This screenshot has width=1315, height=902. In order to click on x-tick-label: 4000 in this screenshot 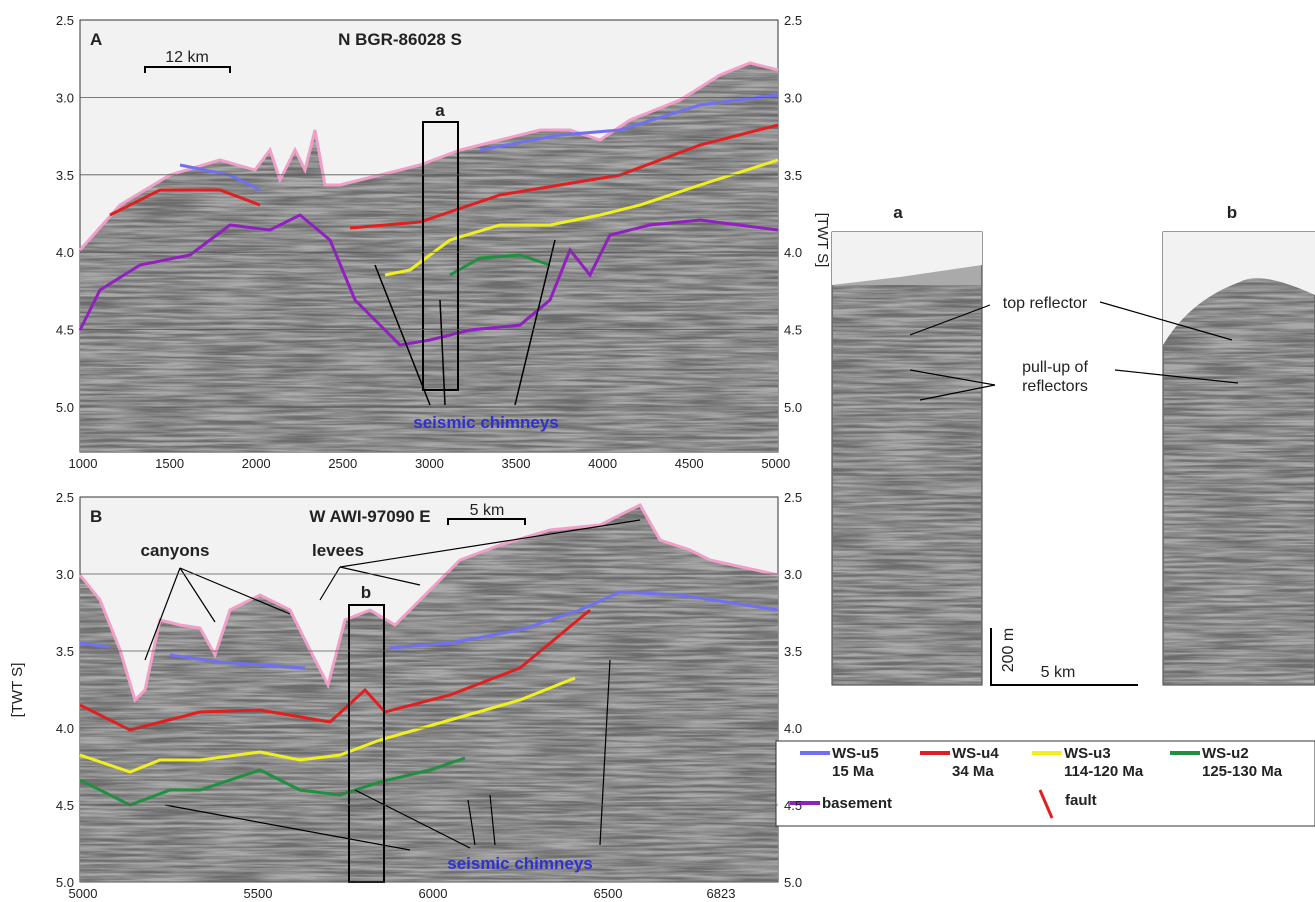, I will do `click(602, 463)`.